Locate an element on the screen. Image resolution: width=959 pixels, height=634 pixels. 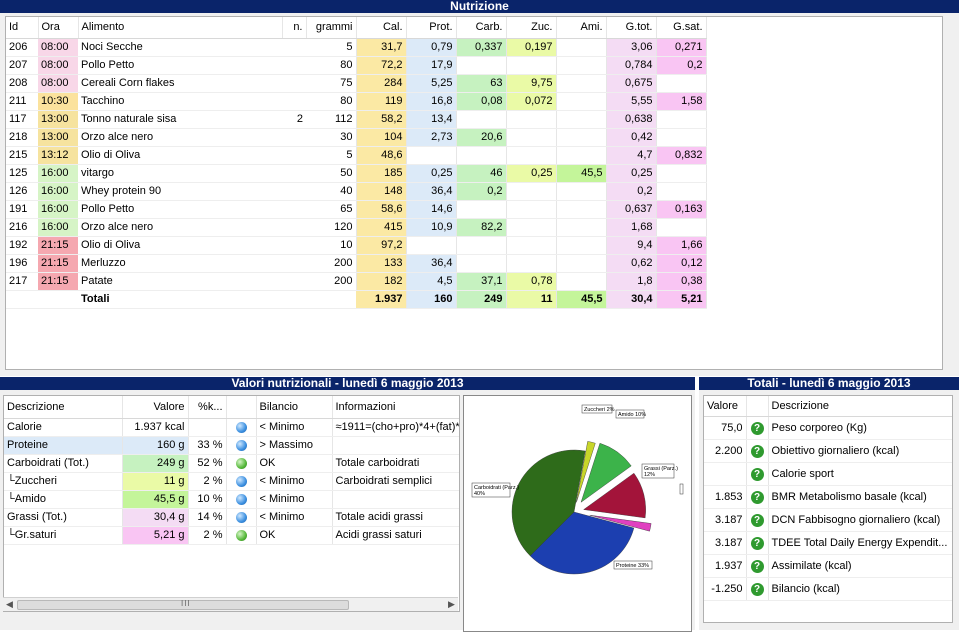
totali-column-header-1: Valore is located at coordinates (725, 406).